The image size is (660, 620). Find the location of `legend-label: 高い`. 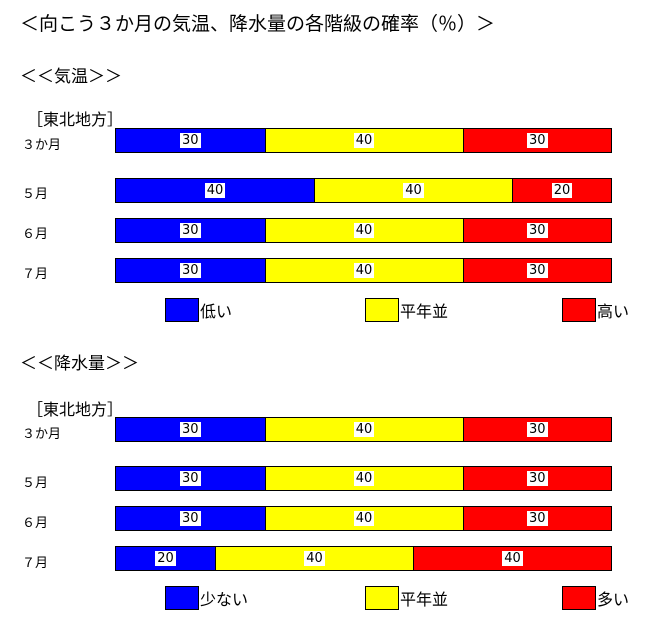

legend-label: 高い is located at coordinates (613, 311).